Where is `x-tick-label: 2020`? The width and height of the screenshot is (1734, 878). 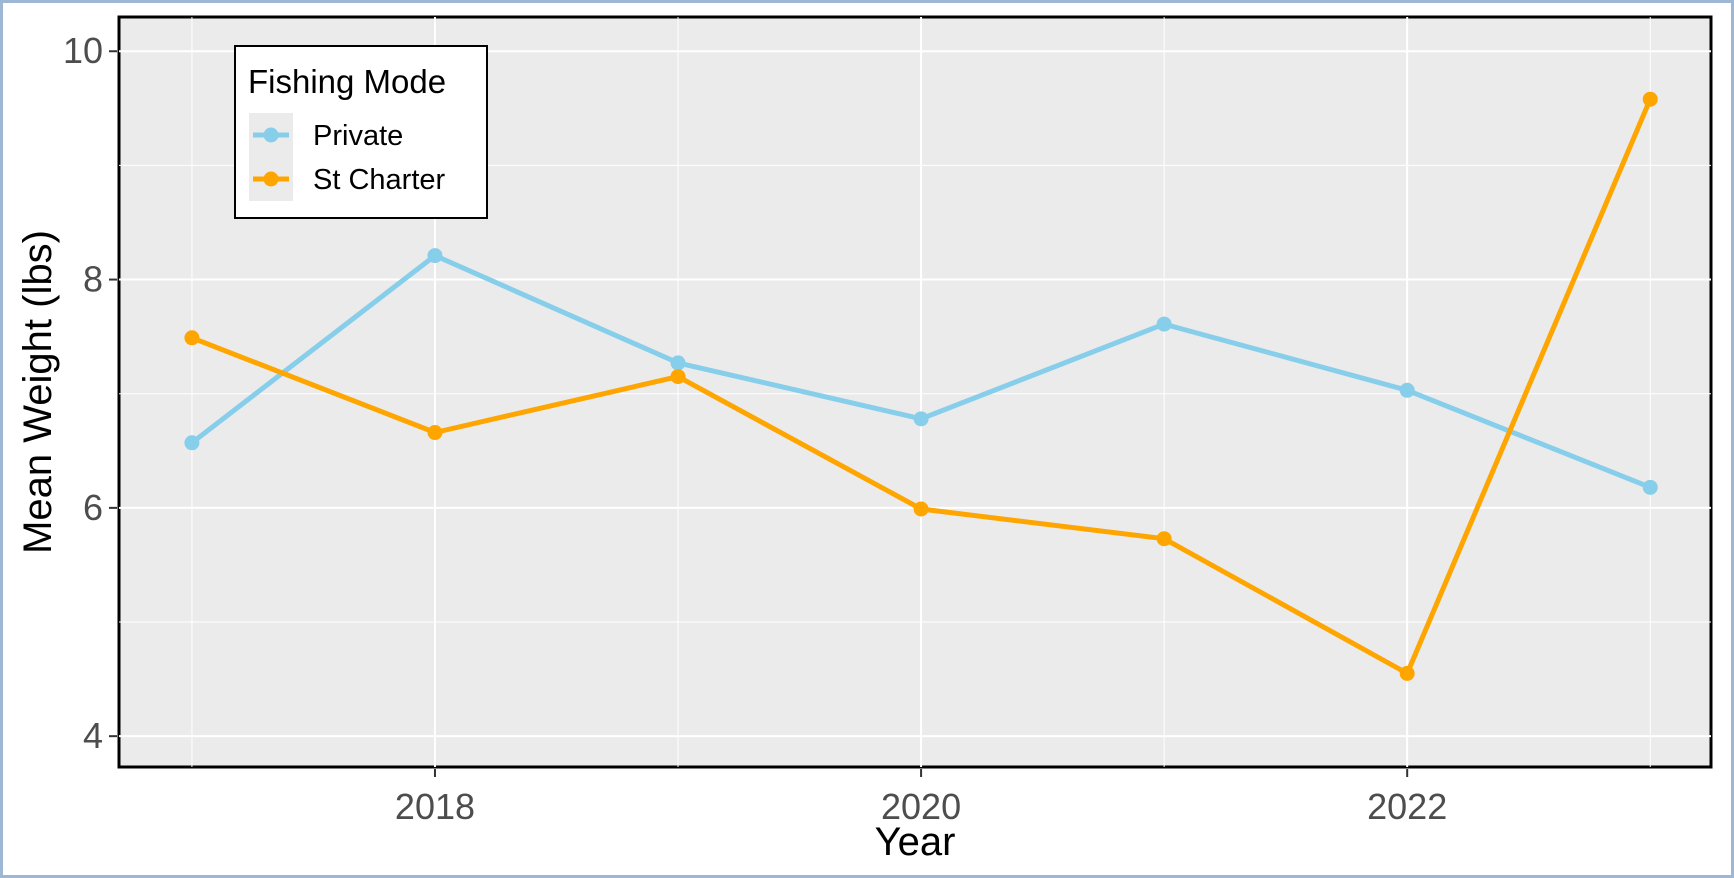 x-tick-label: 2020 is located at coordinates (921, 806).